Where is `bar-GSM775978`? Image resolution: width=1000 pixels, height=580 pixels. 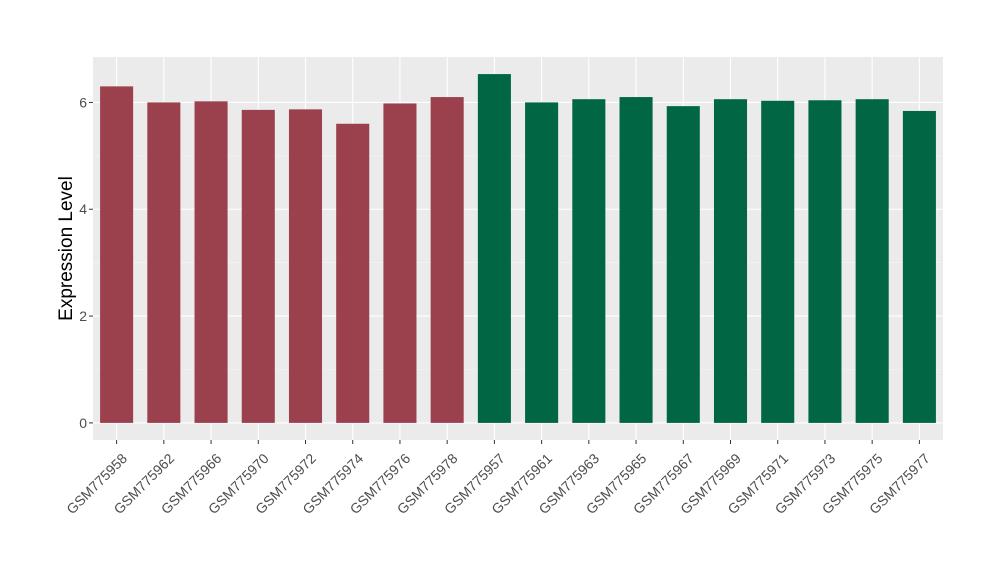 bar-GSM775978 is located at coordinates (447, 260).